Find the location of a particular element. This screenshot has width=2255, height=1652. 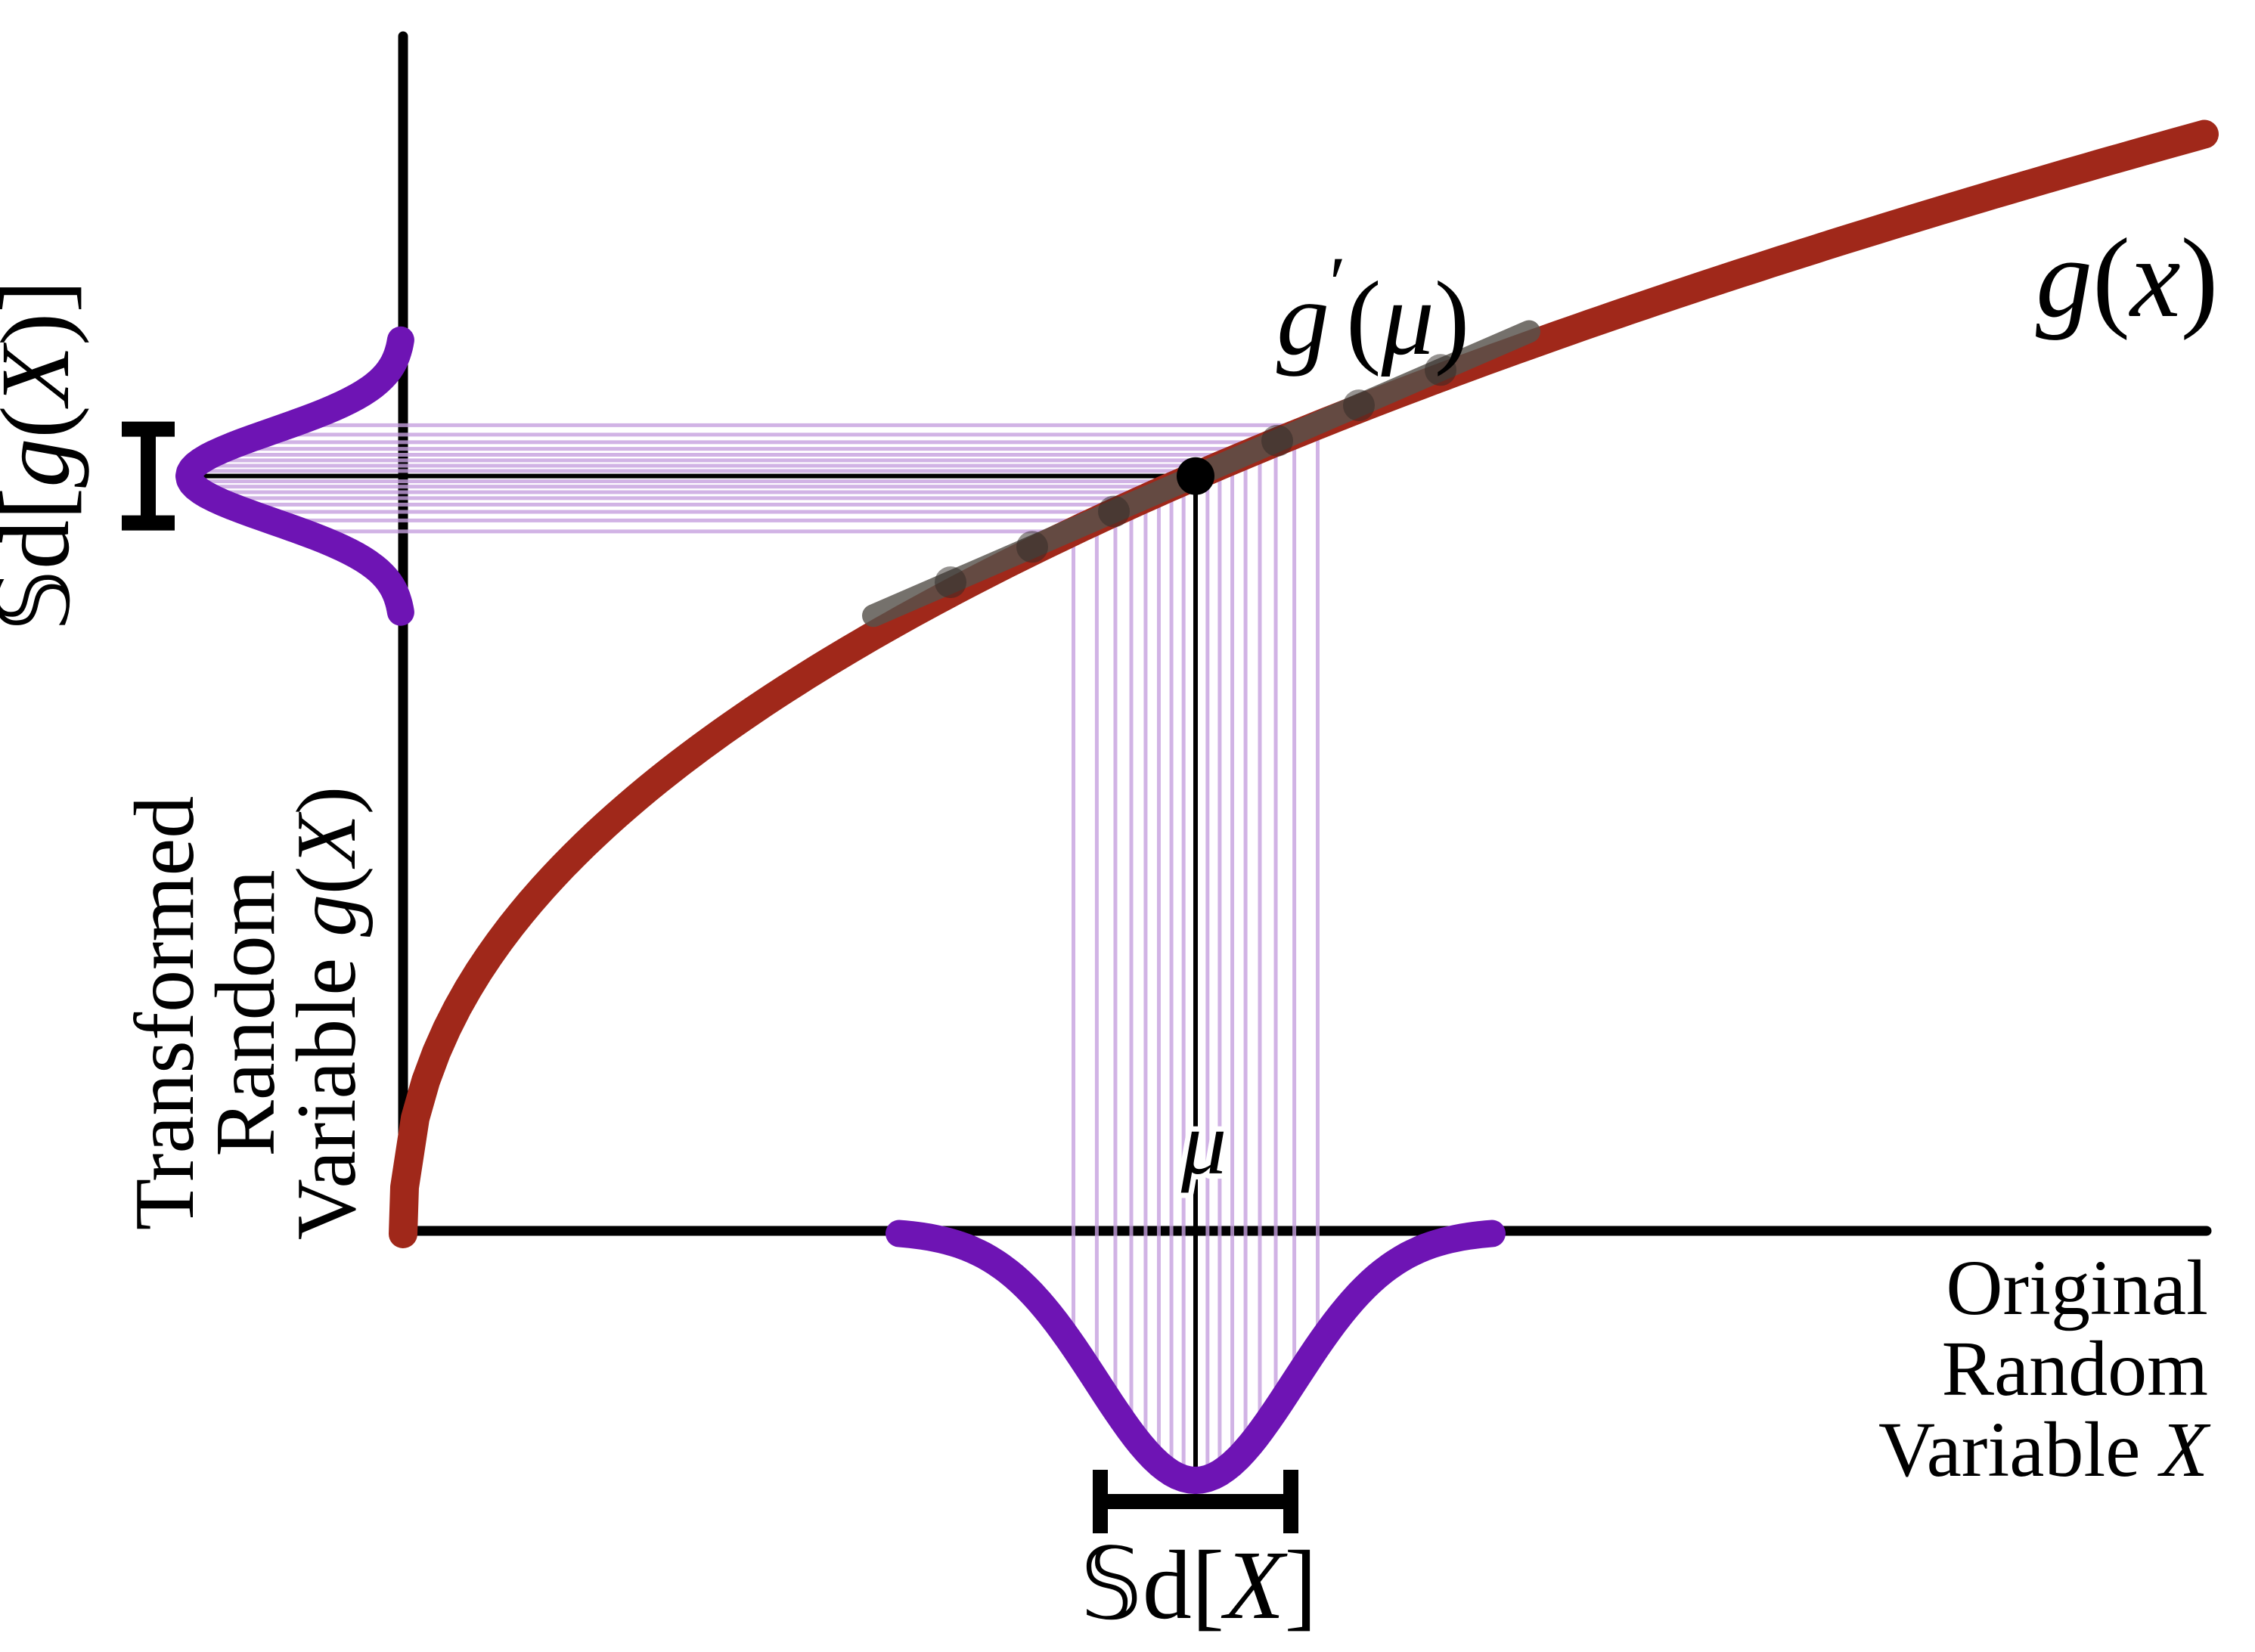

sd-x-error-bar is located at coordinates (1196, 1502).